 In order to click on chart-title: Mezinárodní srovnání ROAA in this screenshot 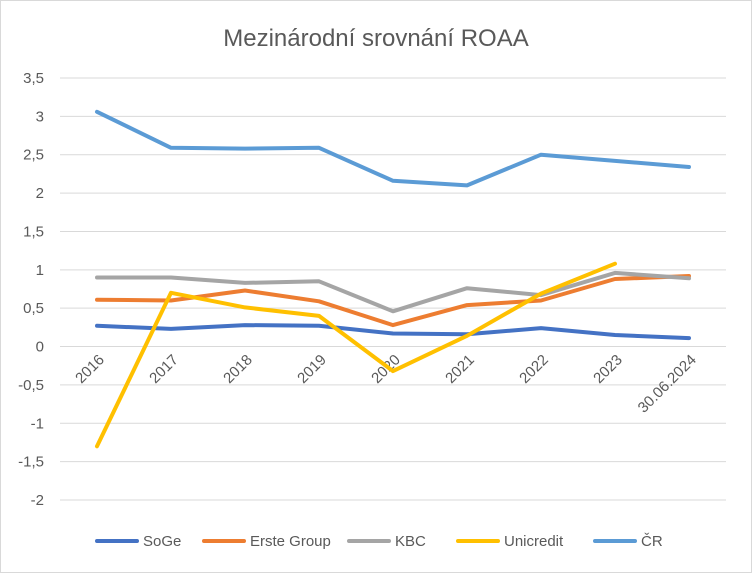, I will do `click(375, 38)`.